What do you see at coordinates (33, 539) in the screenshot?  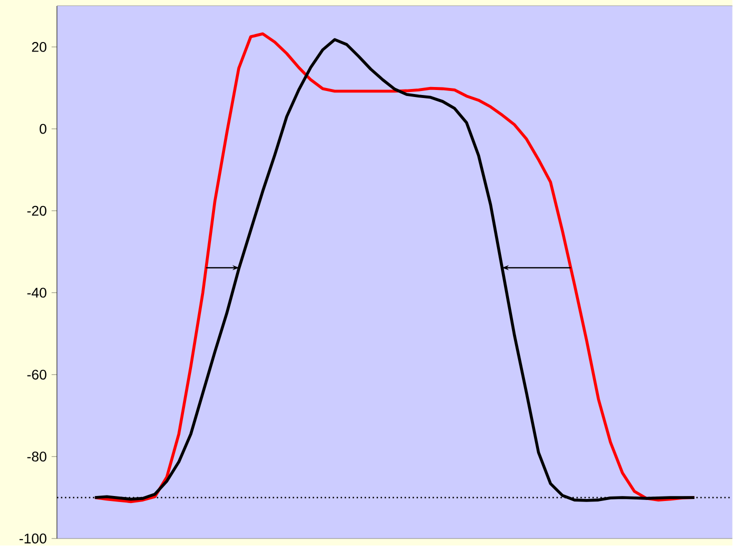 I see `y-tick-label: -100` at bounding box center [33, 539].